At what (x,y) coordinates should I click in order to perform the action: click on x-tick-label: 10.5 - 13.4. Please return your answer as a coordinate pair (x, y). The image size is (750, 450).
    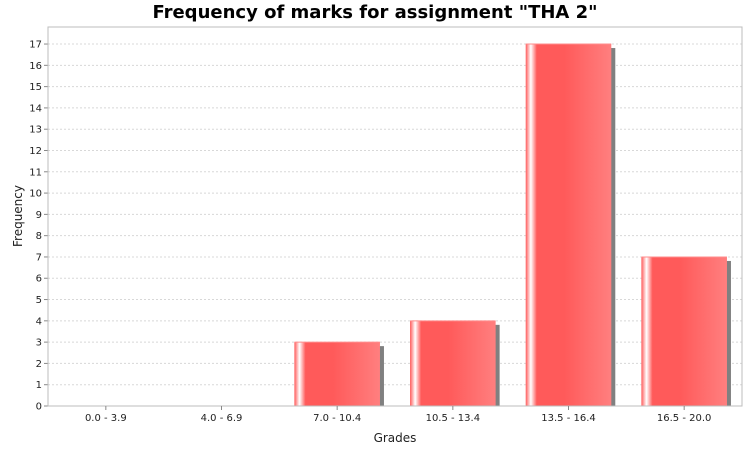
    Looking at the image, I should click on (453, 418).